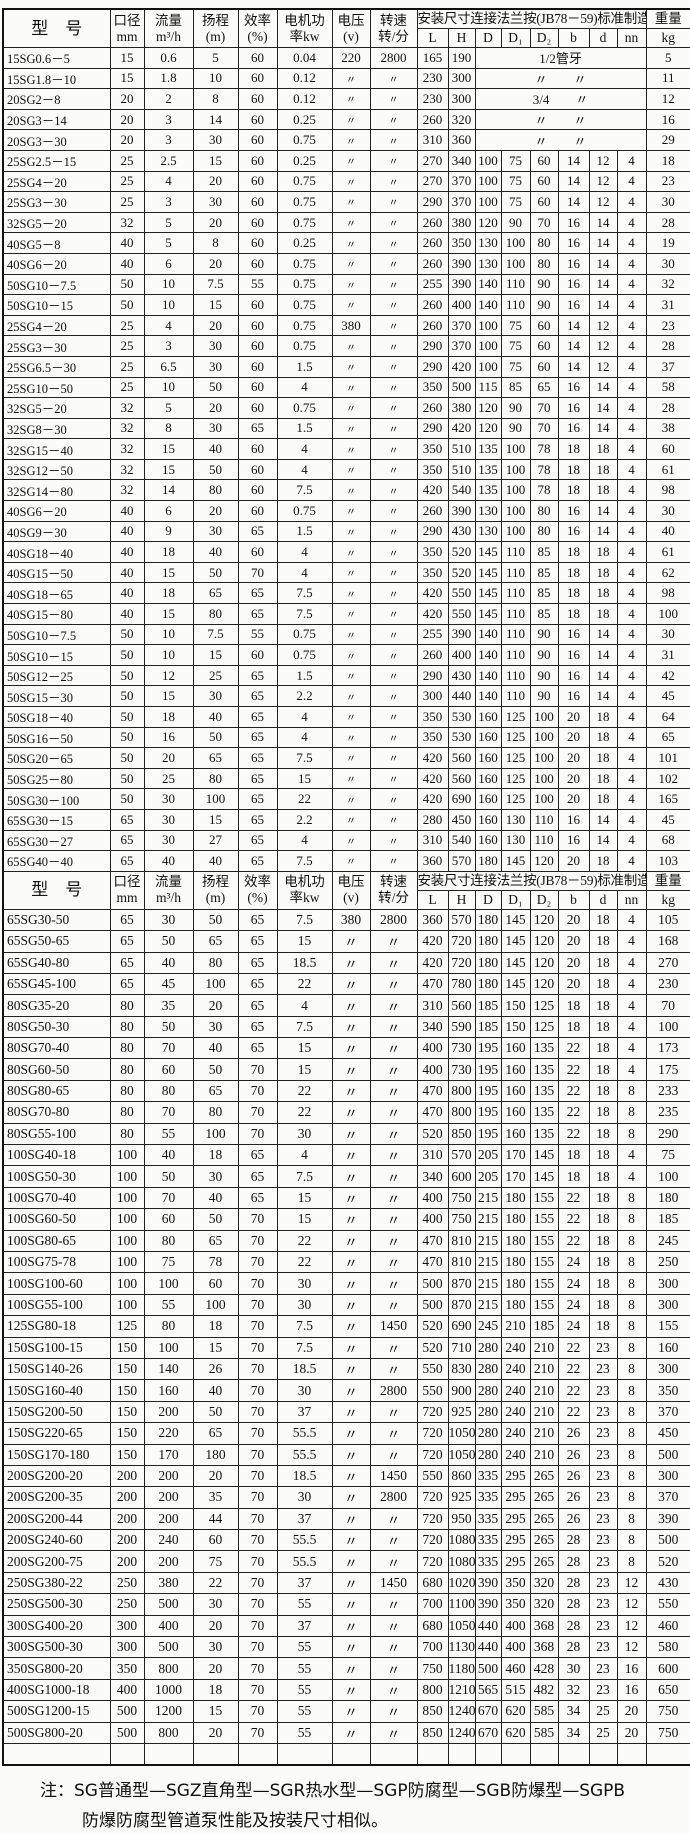 Image resolution: width=690 pixels, height=1834 pixels. What do you see at coordinates (544, 962) in the screenshot?
I see `value-cell: 120` at bounding box center [544, 962].